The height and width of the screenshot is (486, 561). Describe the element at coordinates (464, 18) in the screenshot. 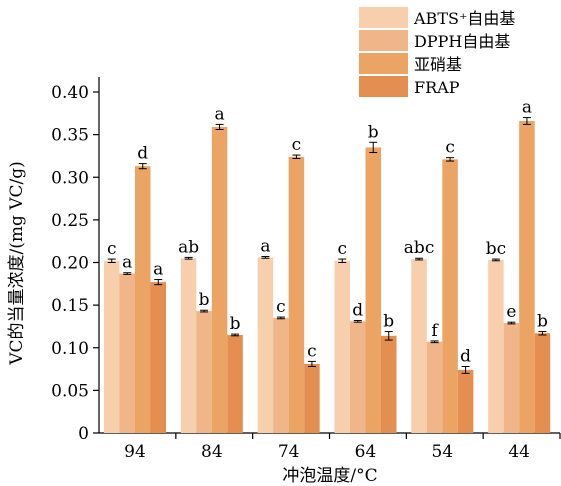

I see `legend-label: ABTS⁺自由基` at that location.